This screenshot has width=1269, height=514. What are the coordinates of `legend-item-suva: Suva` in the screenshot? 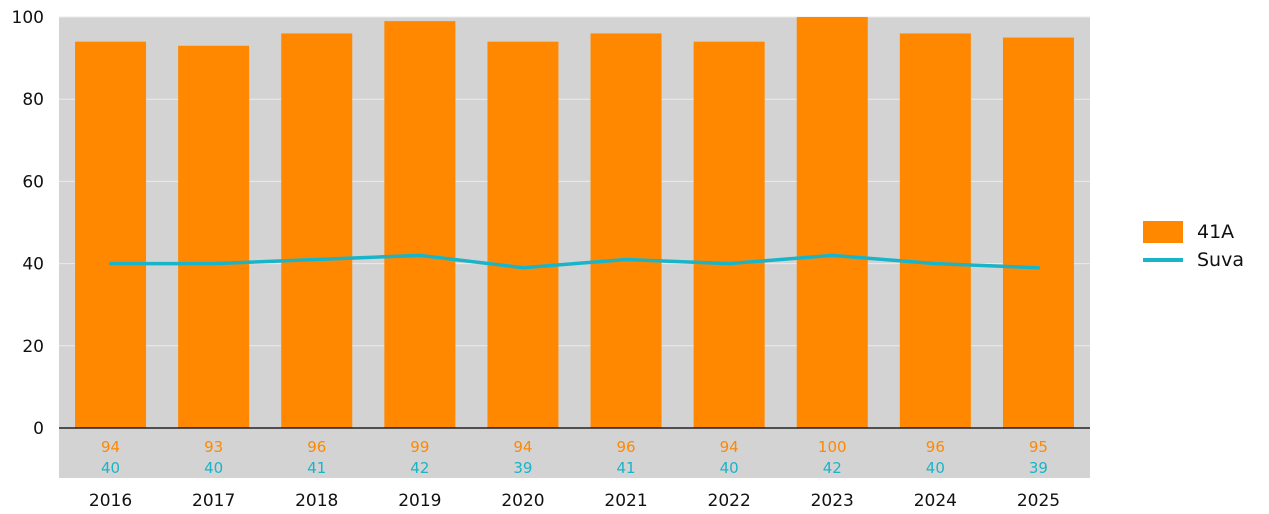 It's located at (1203, 260).